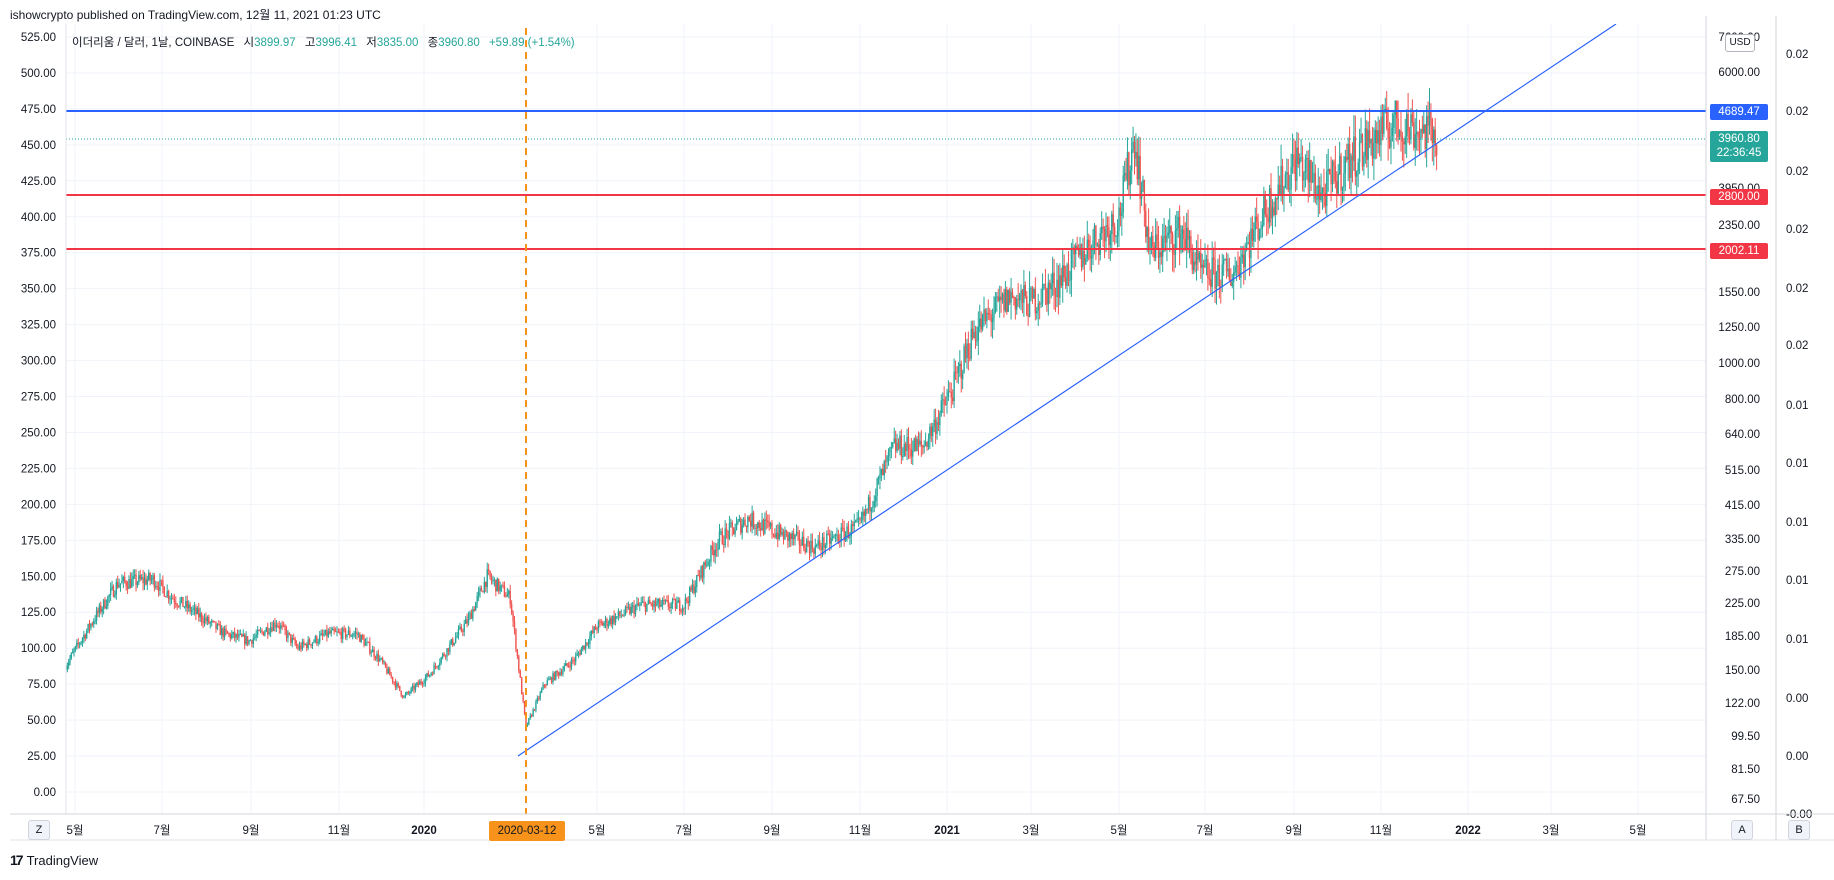  Describe the element at coordinates (1799, 830) in the screenshot. I see `b-scale-button: B` at that location.